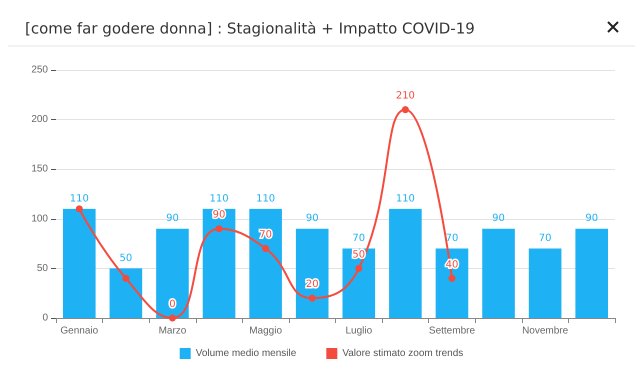 Image resolution: width=643 pixels, height=374 pixels. What do you see at coordinates (39, 120) in the screenshot?
I see `y-tick-label: 200` at bounding box center [39, 120].